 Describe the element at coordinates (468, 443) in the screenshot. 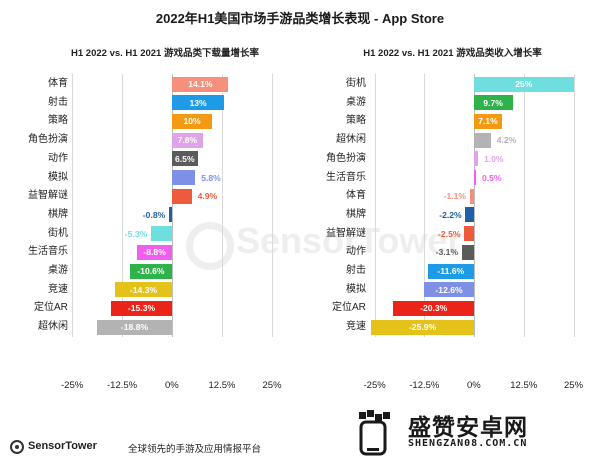

I see `site-url: SHENGZAN08.COM.CN` at that location.